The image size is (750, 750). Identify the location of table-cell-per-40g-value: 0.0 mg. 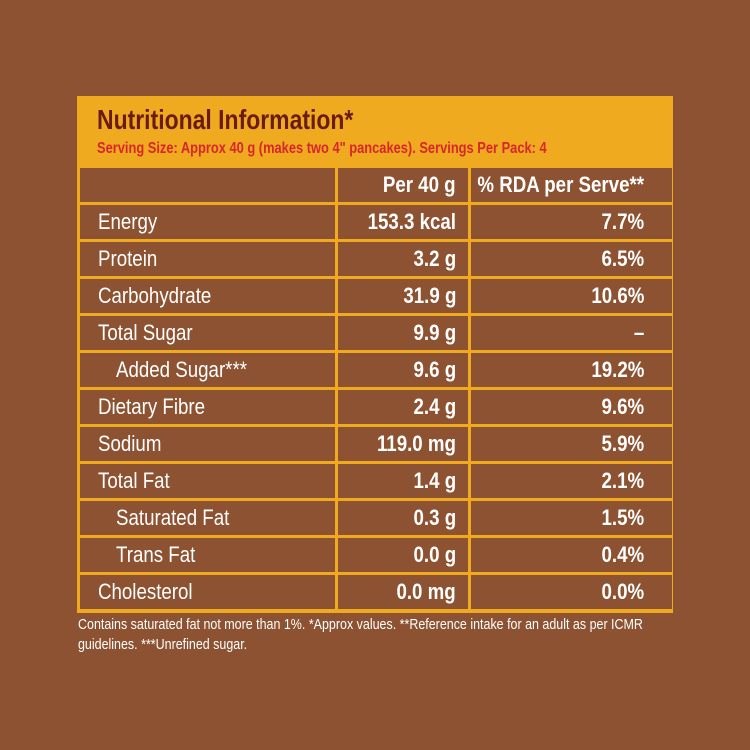
(403, 592).